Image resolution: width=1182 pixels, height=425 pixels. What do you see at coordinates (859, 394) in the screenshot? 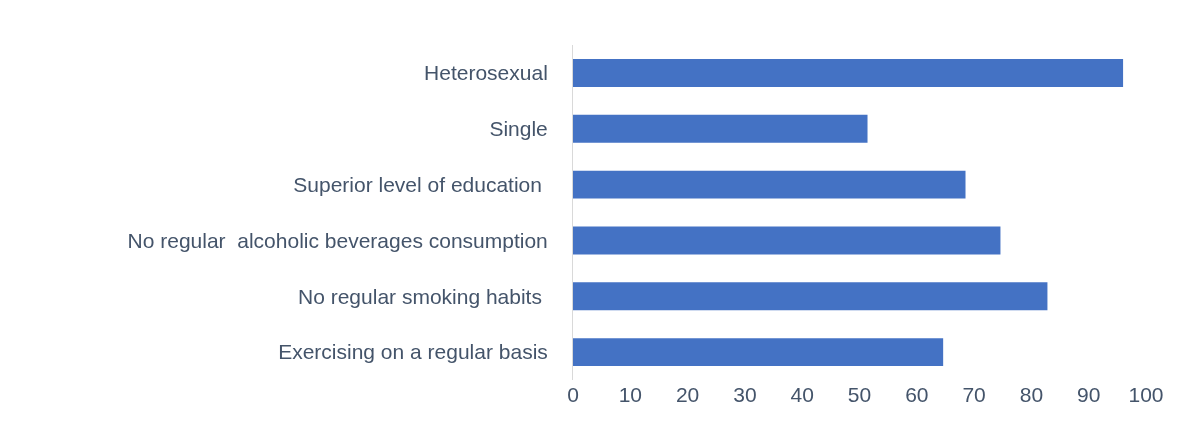
I see `x-tick-label: 50` at bounding box center [859, 394].